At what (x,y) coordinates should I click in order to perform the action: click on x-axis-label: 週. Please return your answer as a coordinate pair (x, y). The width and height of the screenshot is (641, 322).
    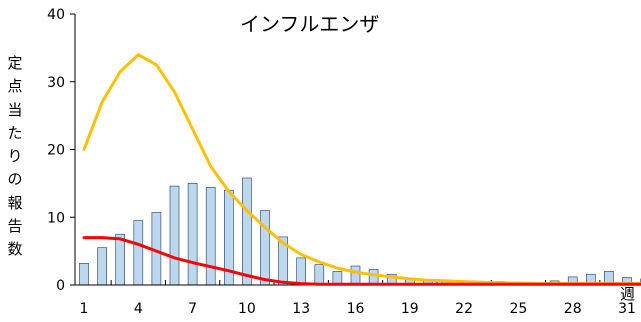
    Looking at the image, I should click on (628, 294).